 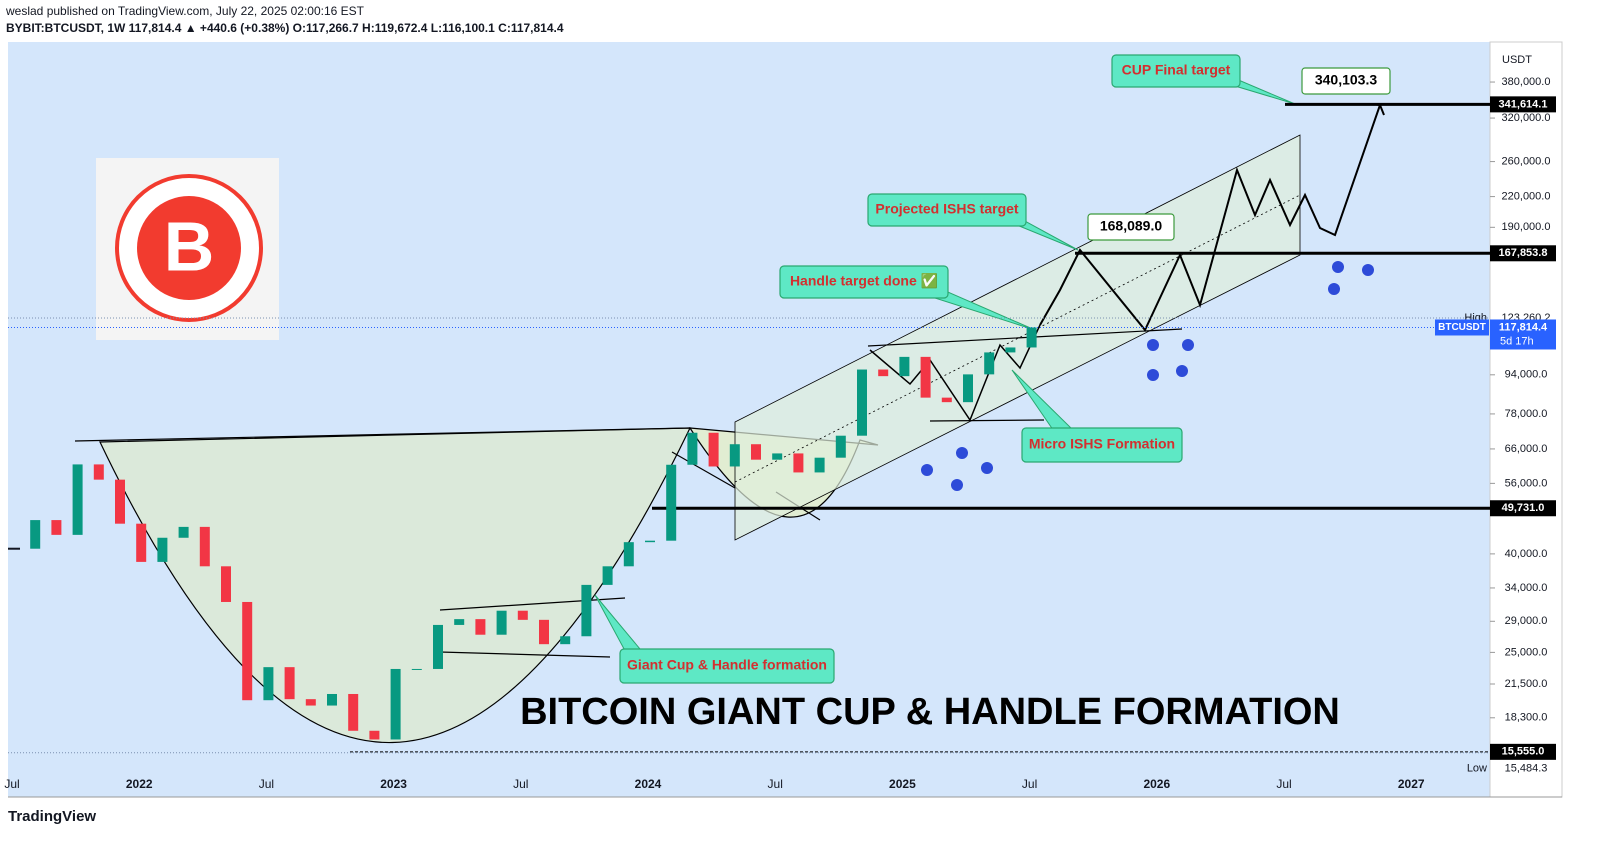 I want to click on level-label: 15,555.0, so click(x=1523, y=752).